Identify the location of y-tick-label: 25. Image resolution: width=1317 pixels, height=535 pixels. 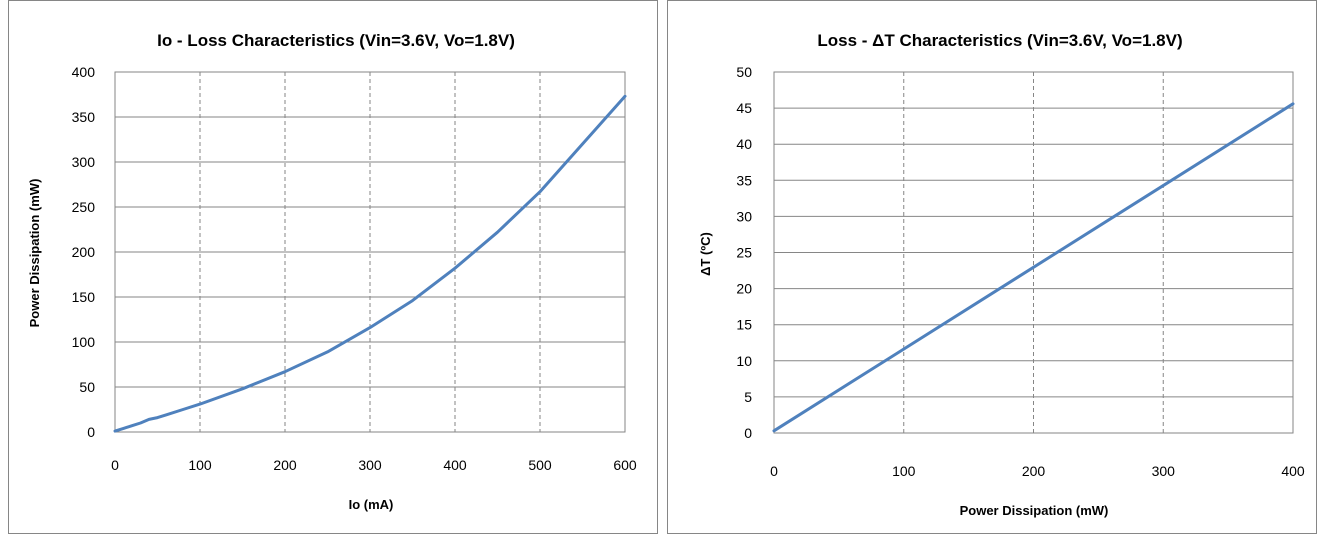
(744, 253).